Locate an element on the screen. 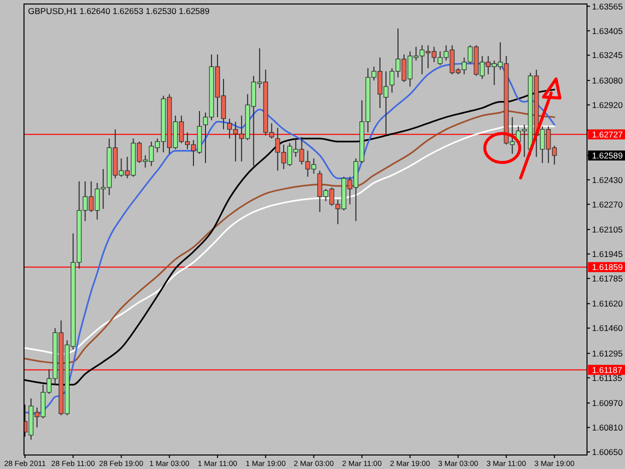  y-tick-label: 1.62920 is located at coordinates (607, 105).